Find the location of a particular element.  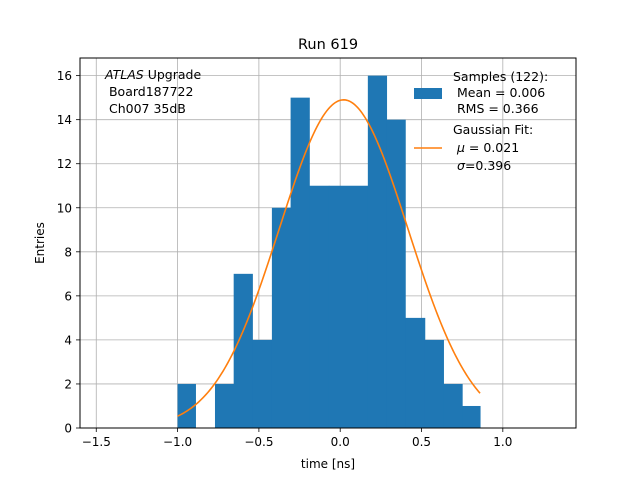

legend-sigma-symbol: σ is located at coordinates (461, 165).